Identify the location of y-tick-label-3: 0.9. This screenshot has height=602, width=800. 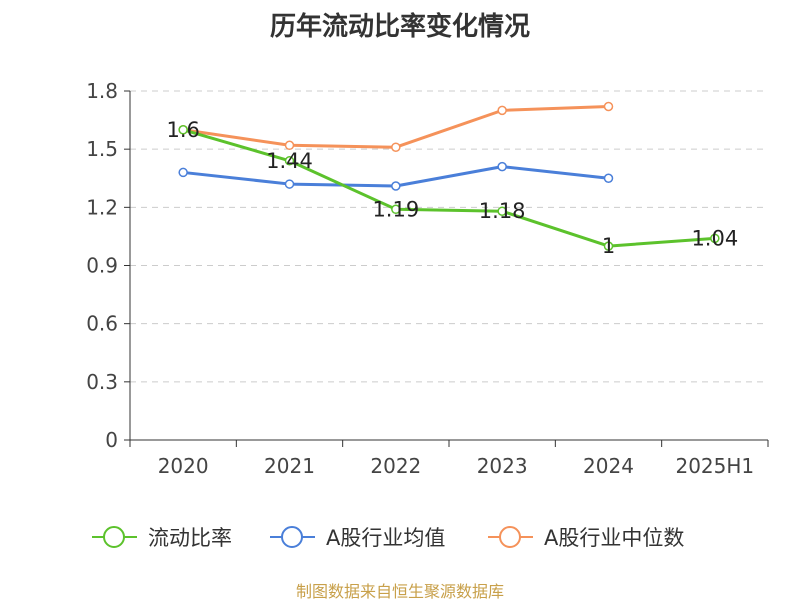
(102, 266).